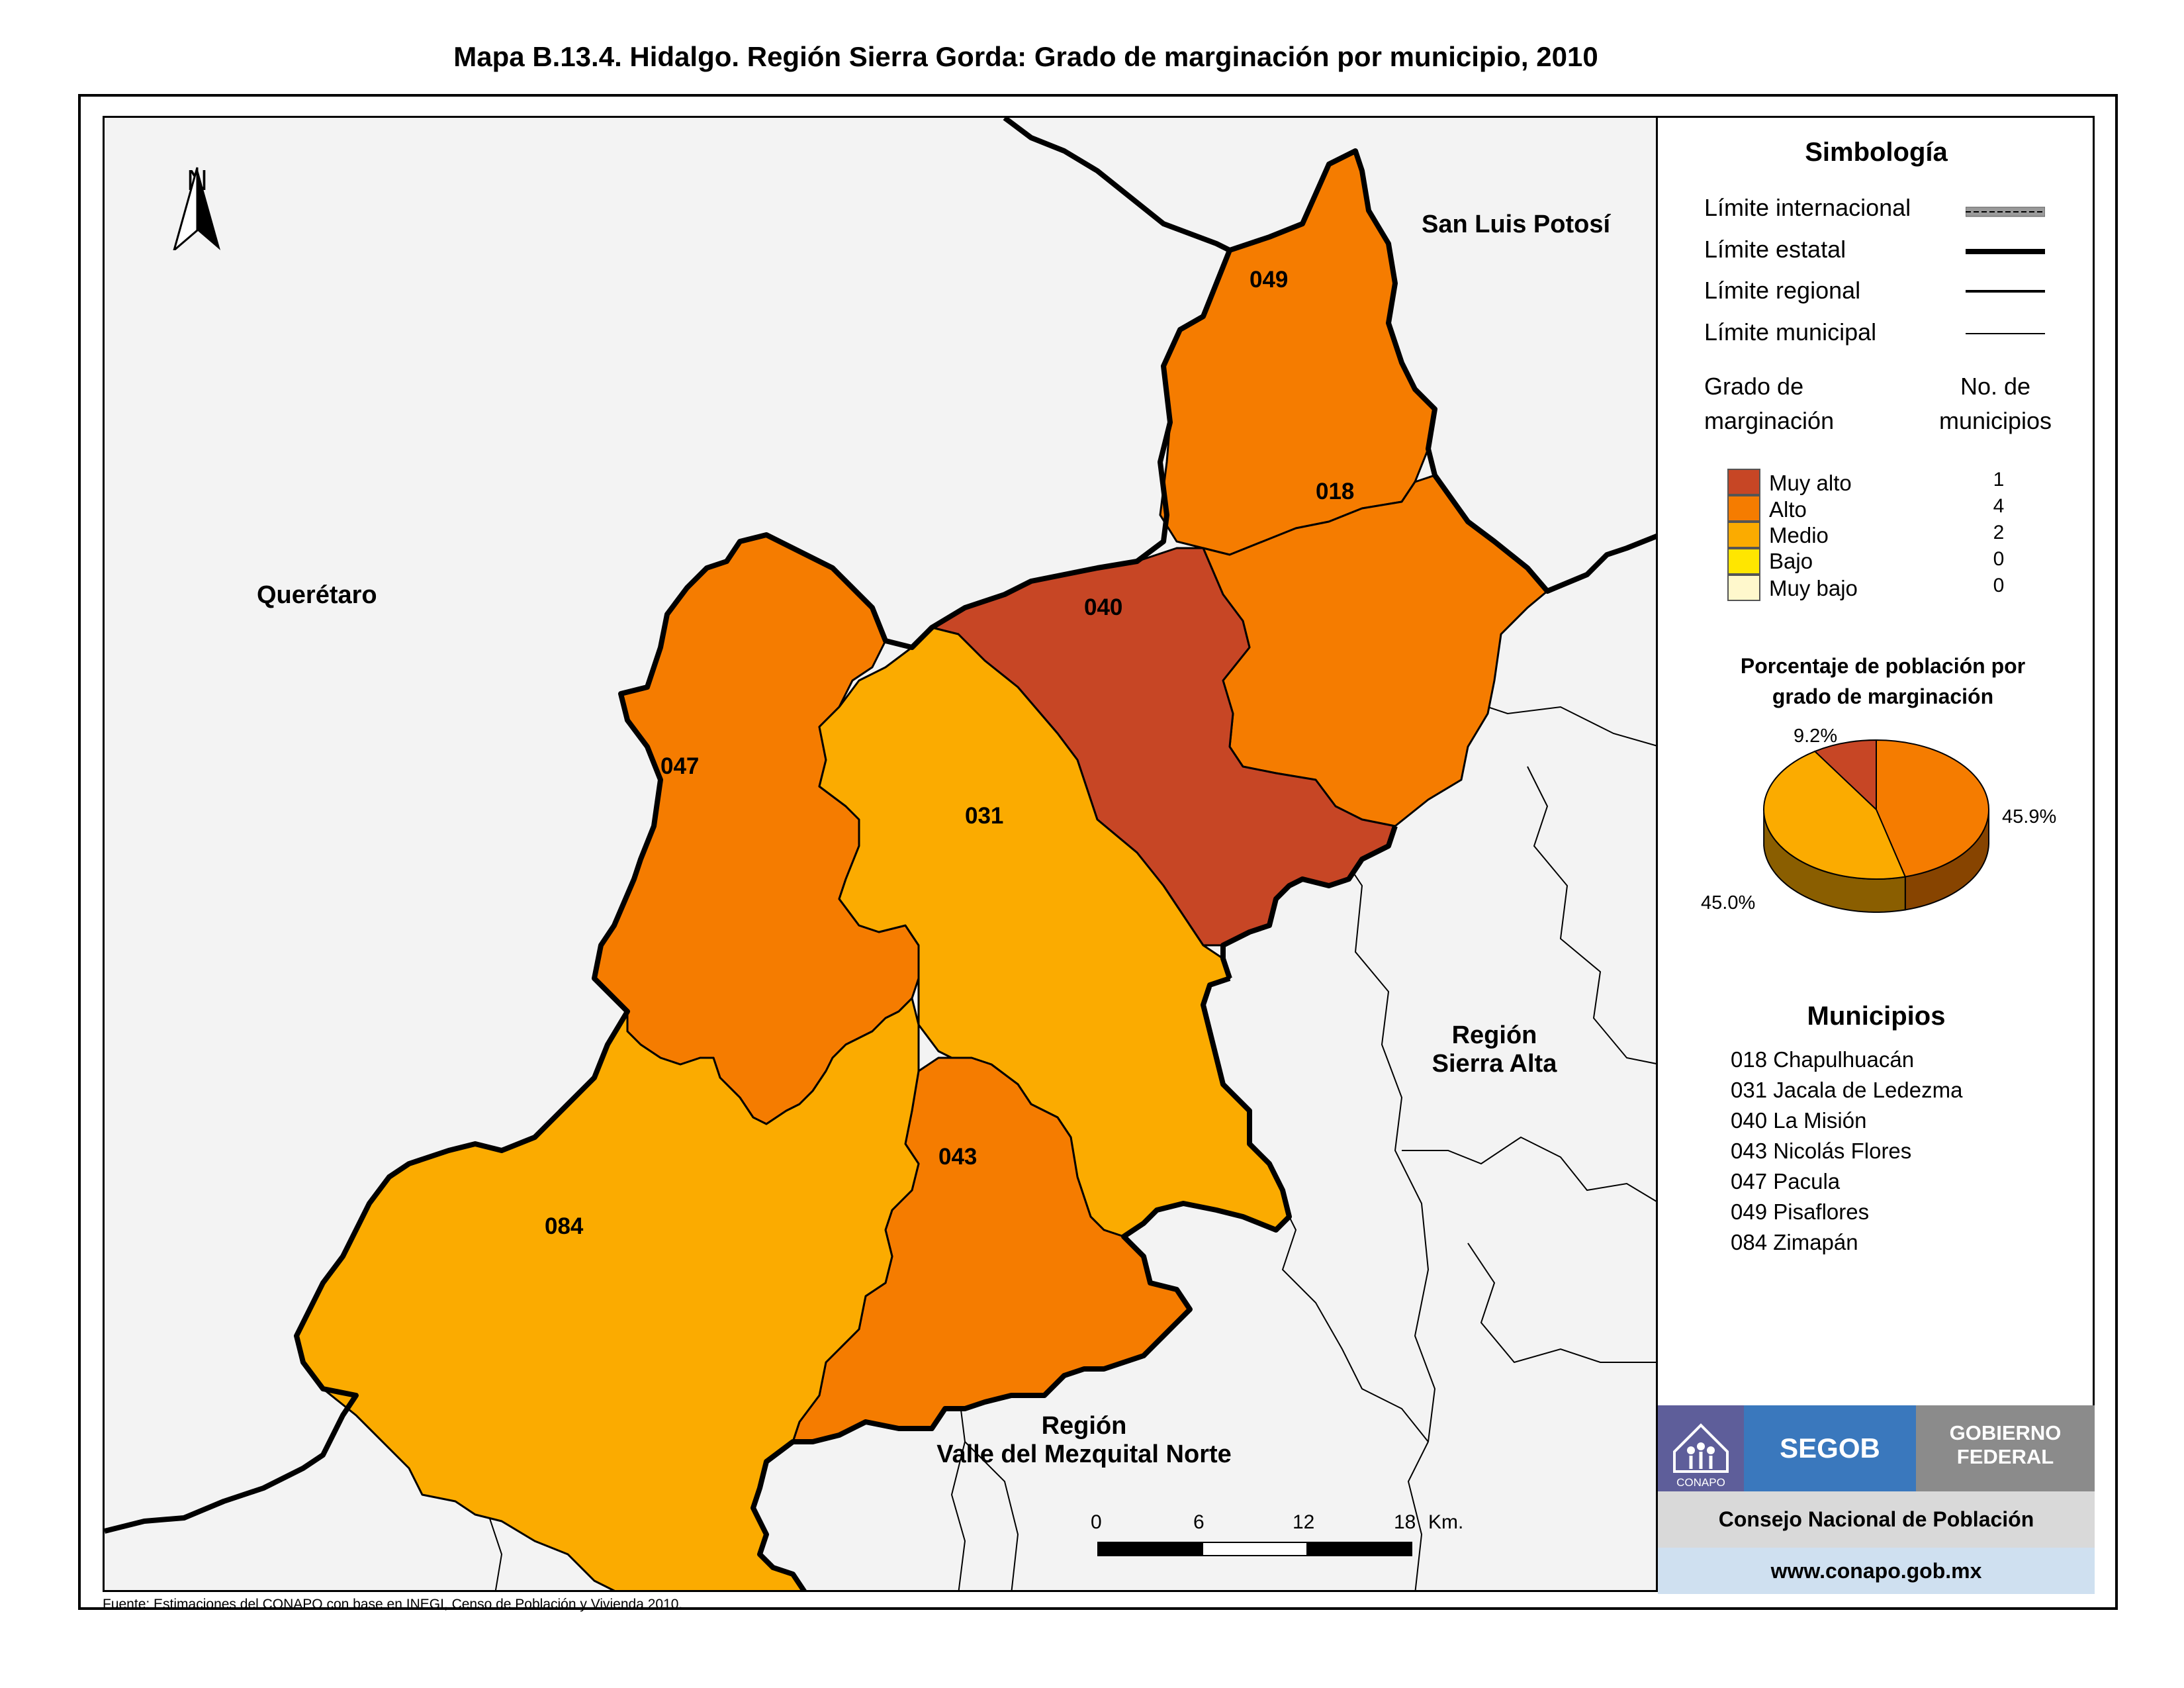 The height and width of the screenshot is (1688, 2184). I want to click on legend-swatch-medio, so click(1743, 535).